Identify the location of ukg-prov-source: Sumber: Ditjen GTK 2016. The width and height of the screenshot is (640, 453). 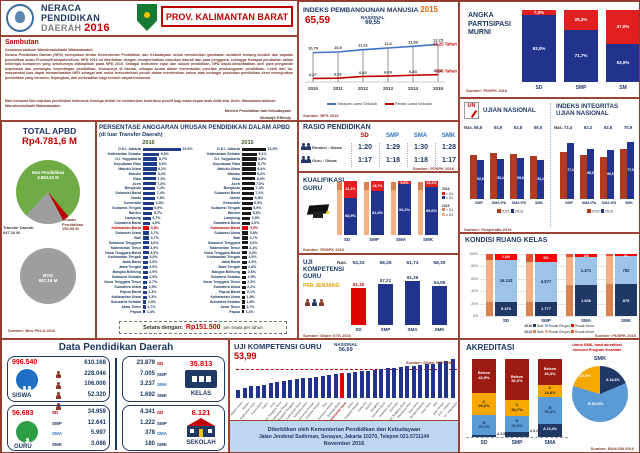
(429, 362).